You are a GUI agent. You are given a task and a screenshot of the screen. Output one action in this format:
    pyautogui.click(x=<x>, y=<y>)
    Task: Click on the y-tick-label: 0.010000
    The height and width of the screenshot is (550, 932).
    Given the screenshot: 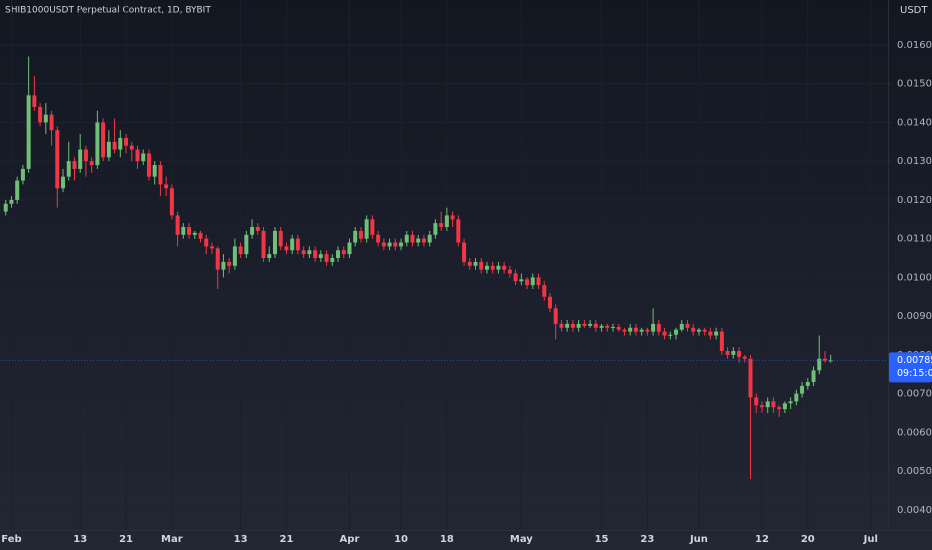 What is the action you would take?
    pyautogui.click(x=914, y=277)
    